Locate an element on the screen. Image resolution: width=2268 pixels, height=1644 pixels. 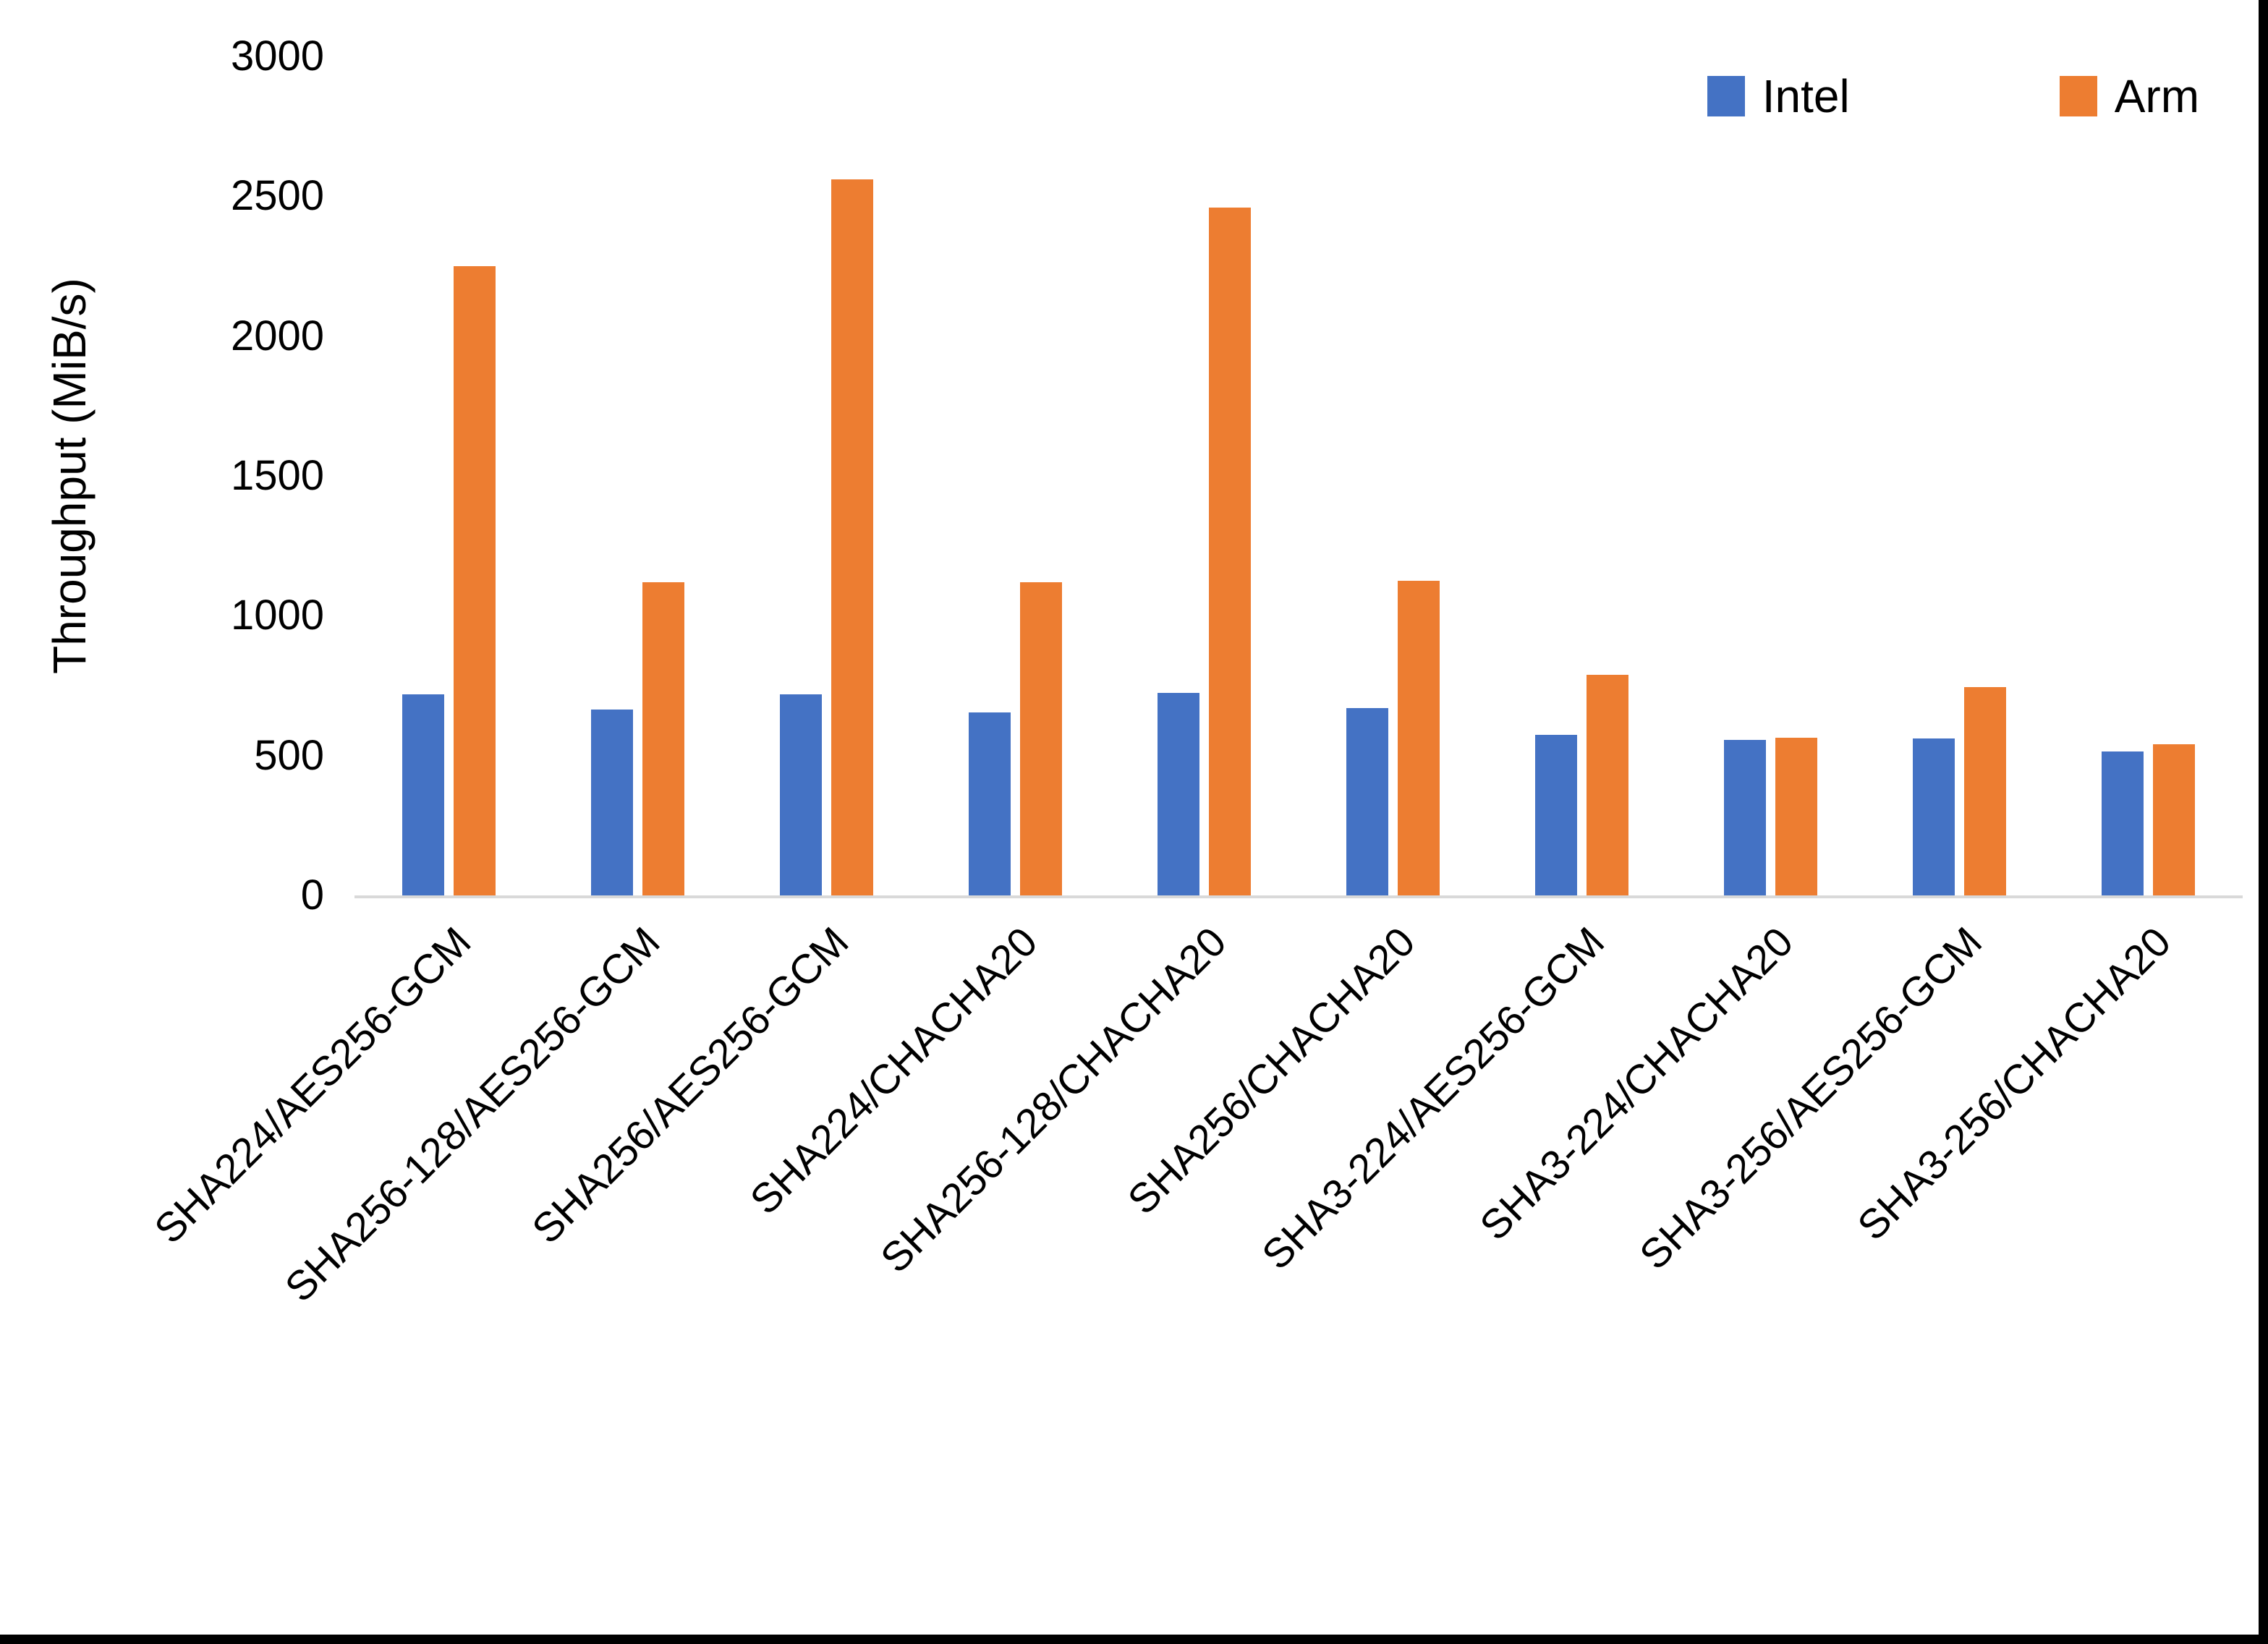
y-axis-tick-label: 1500 is located at coordinates (277, 475).